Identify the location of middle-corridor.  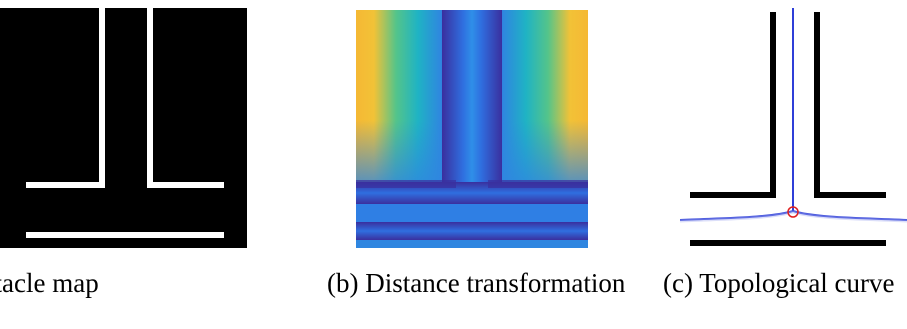
(472, 213).